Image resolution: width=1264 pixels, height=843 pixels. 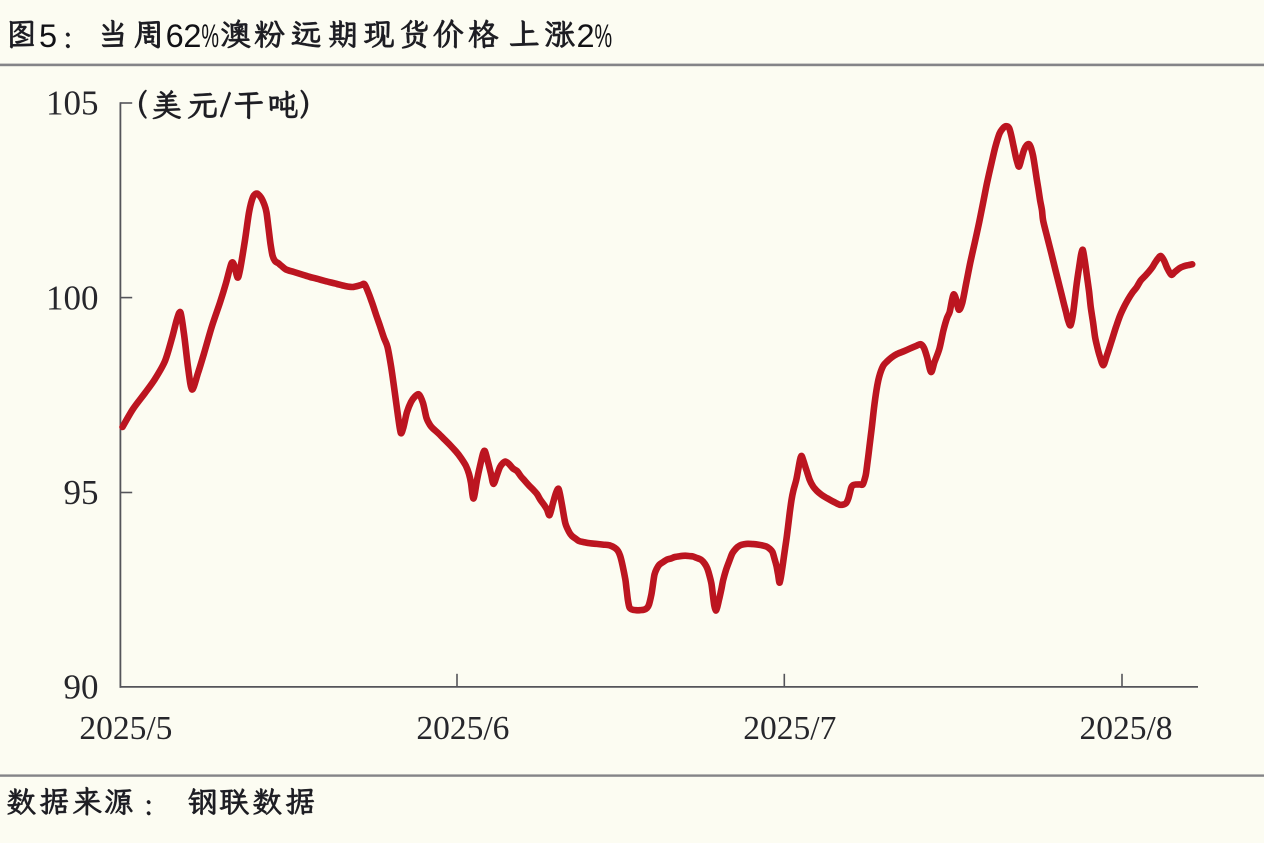 I want to click on svg-text: 90, so click(x=81, y=687).